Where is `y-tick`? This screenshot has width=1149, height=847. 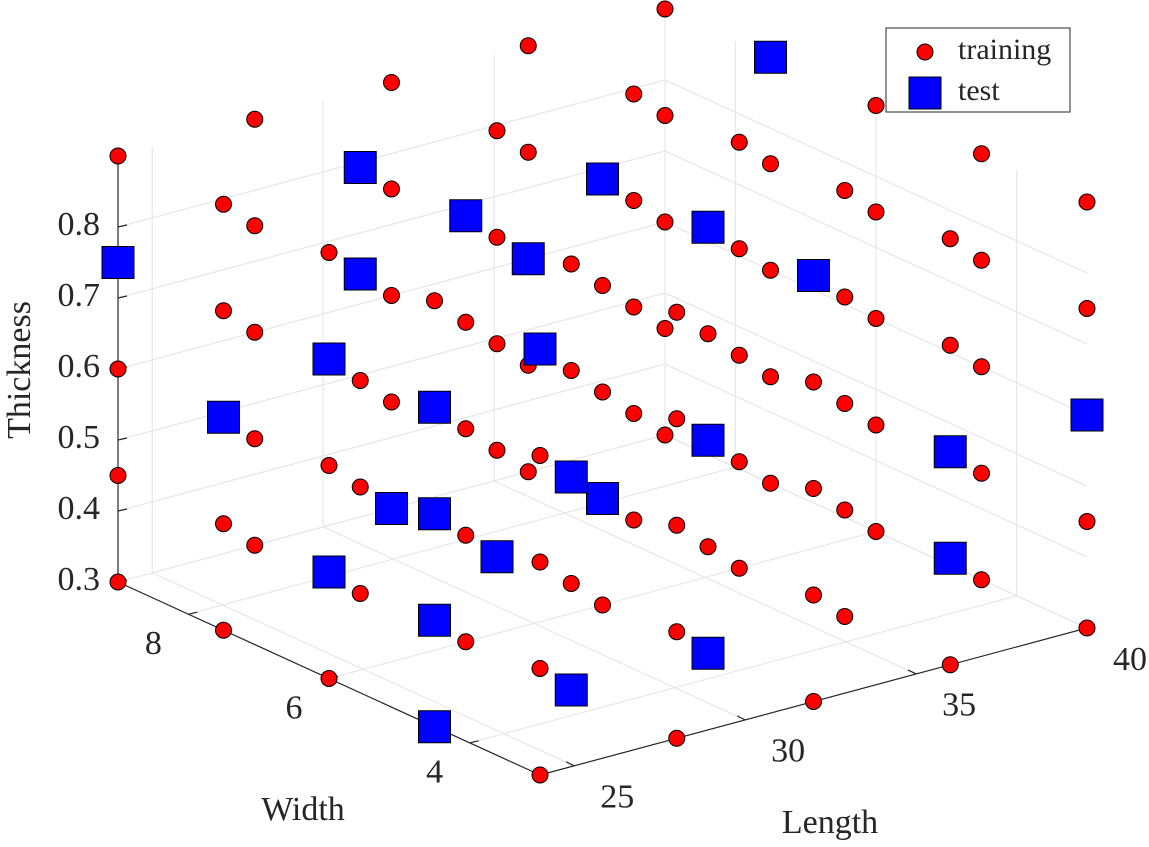
y-tick is located at coordinates (193, 613).